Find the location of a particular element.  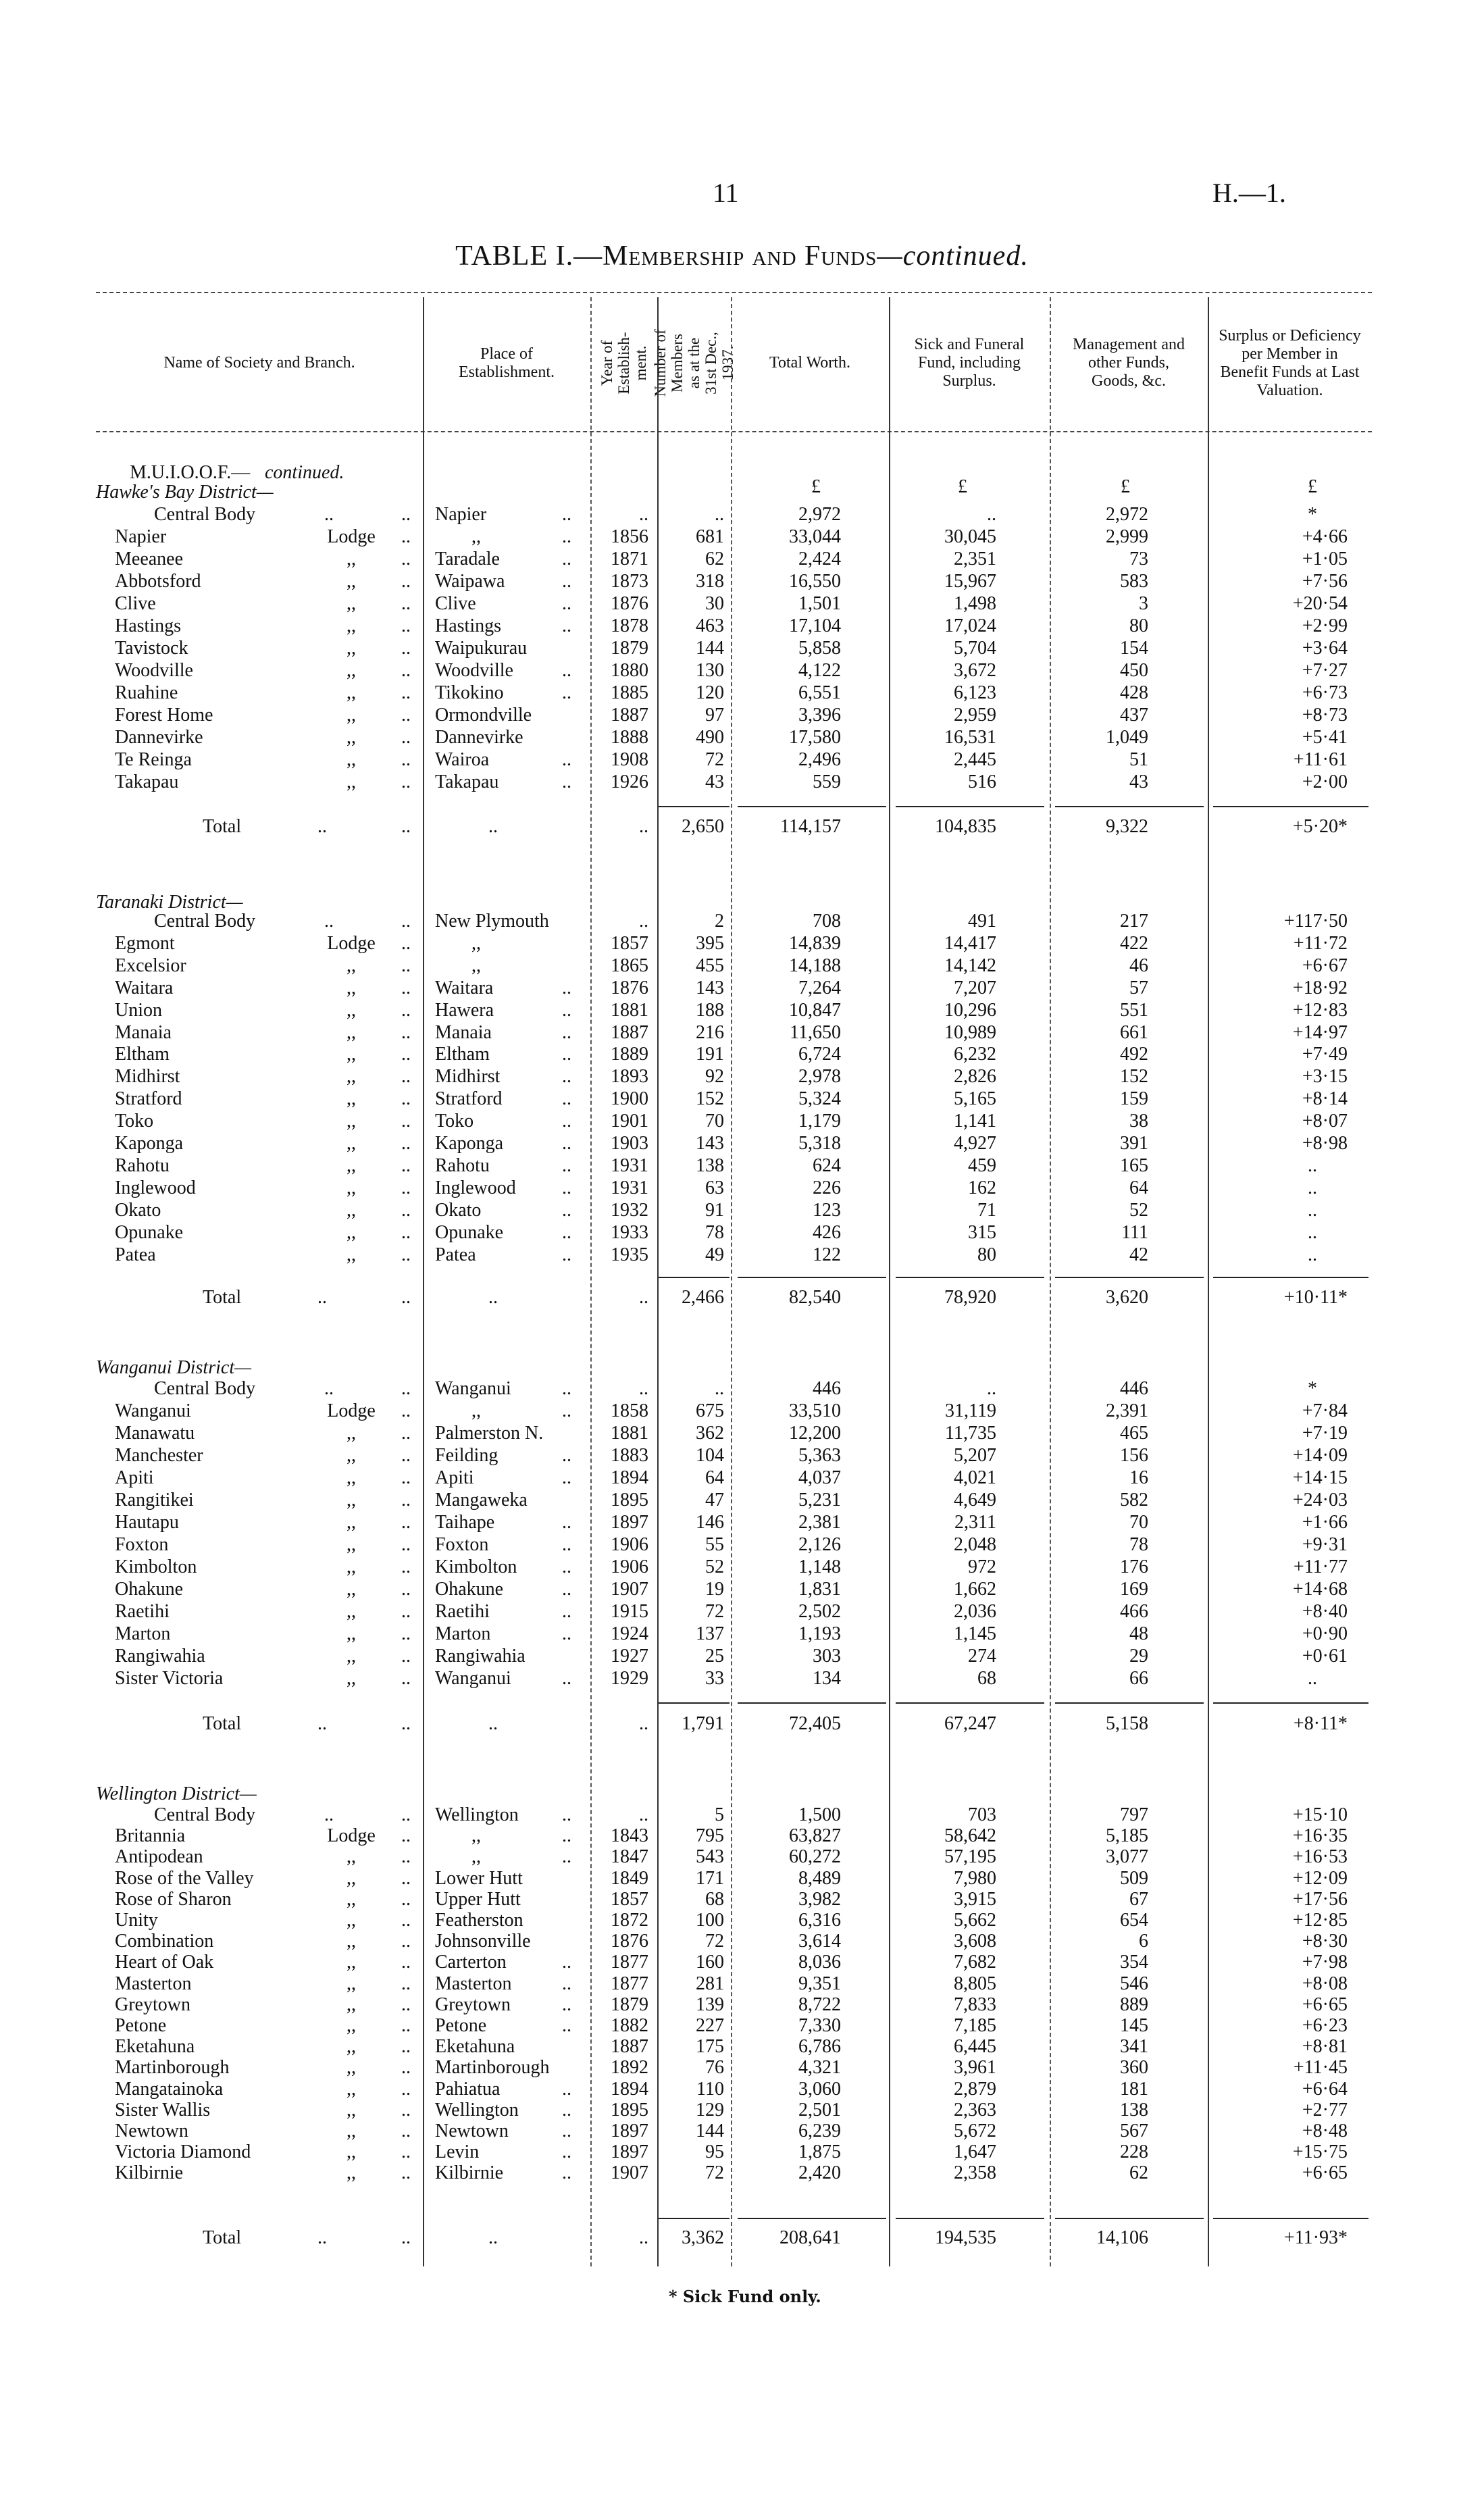

sick-funeral-fund: 4,649 is located at coordinates (975, 1501).